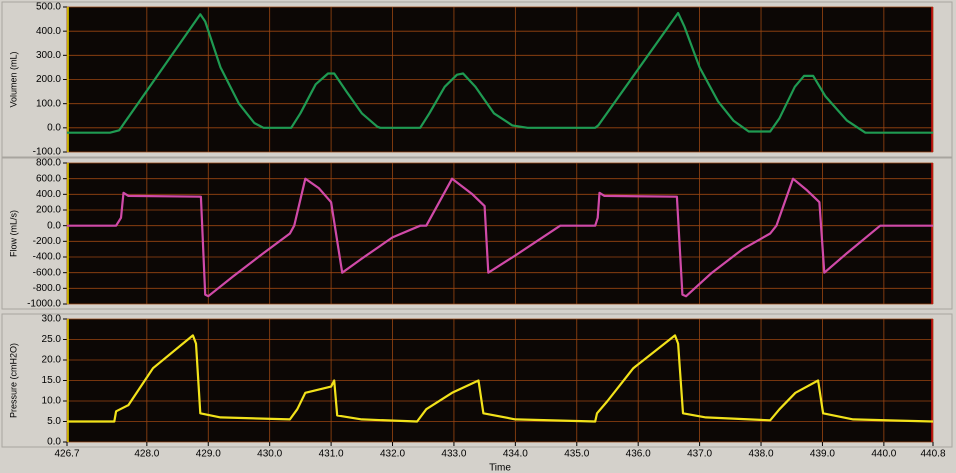  Describe the element at coordinates (638, 454) in the screenshot. I see `x-tick-label: 436.0` at that location.